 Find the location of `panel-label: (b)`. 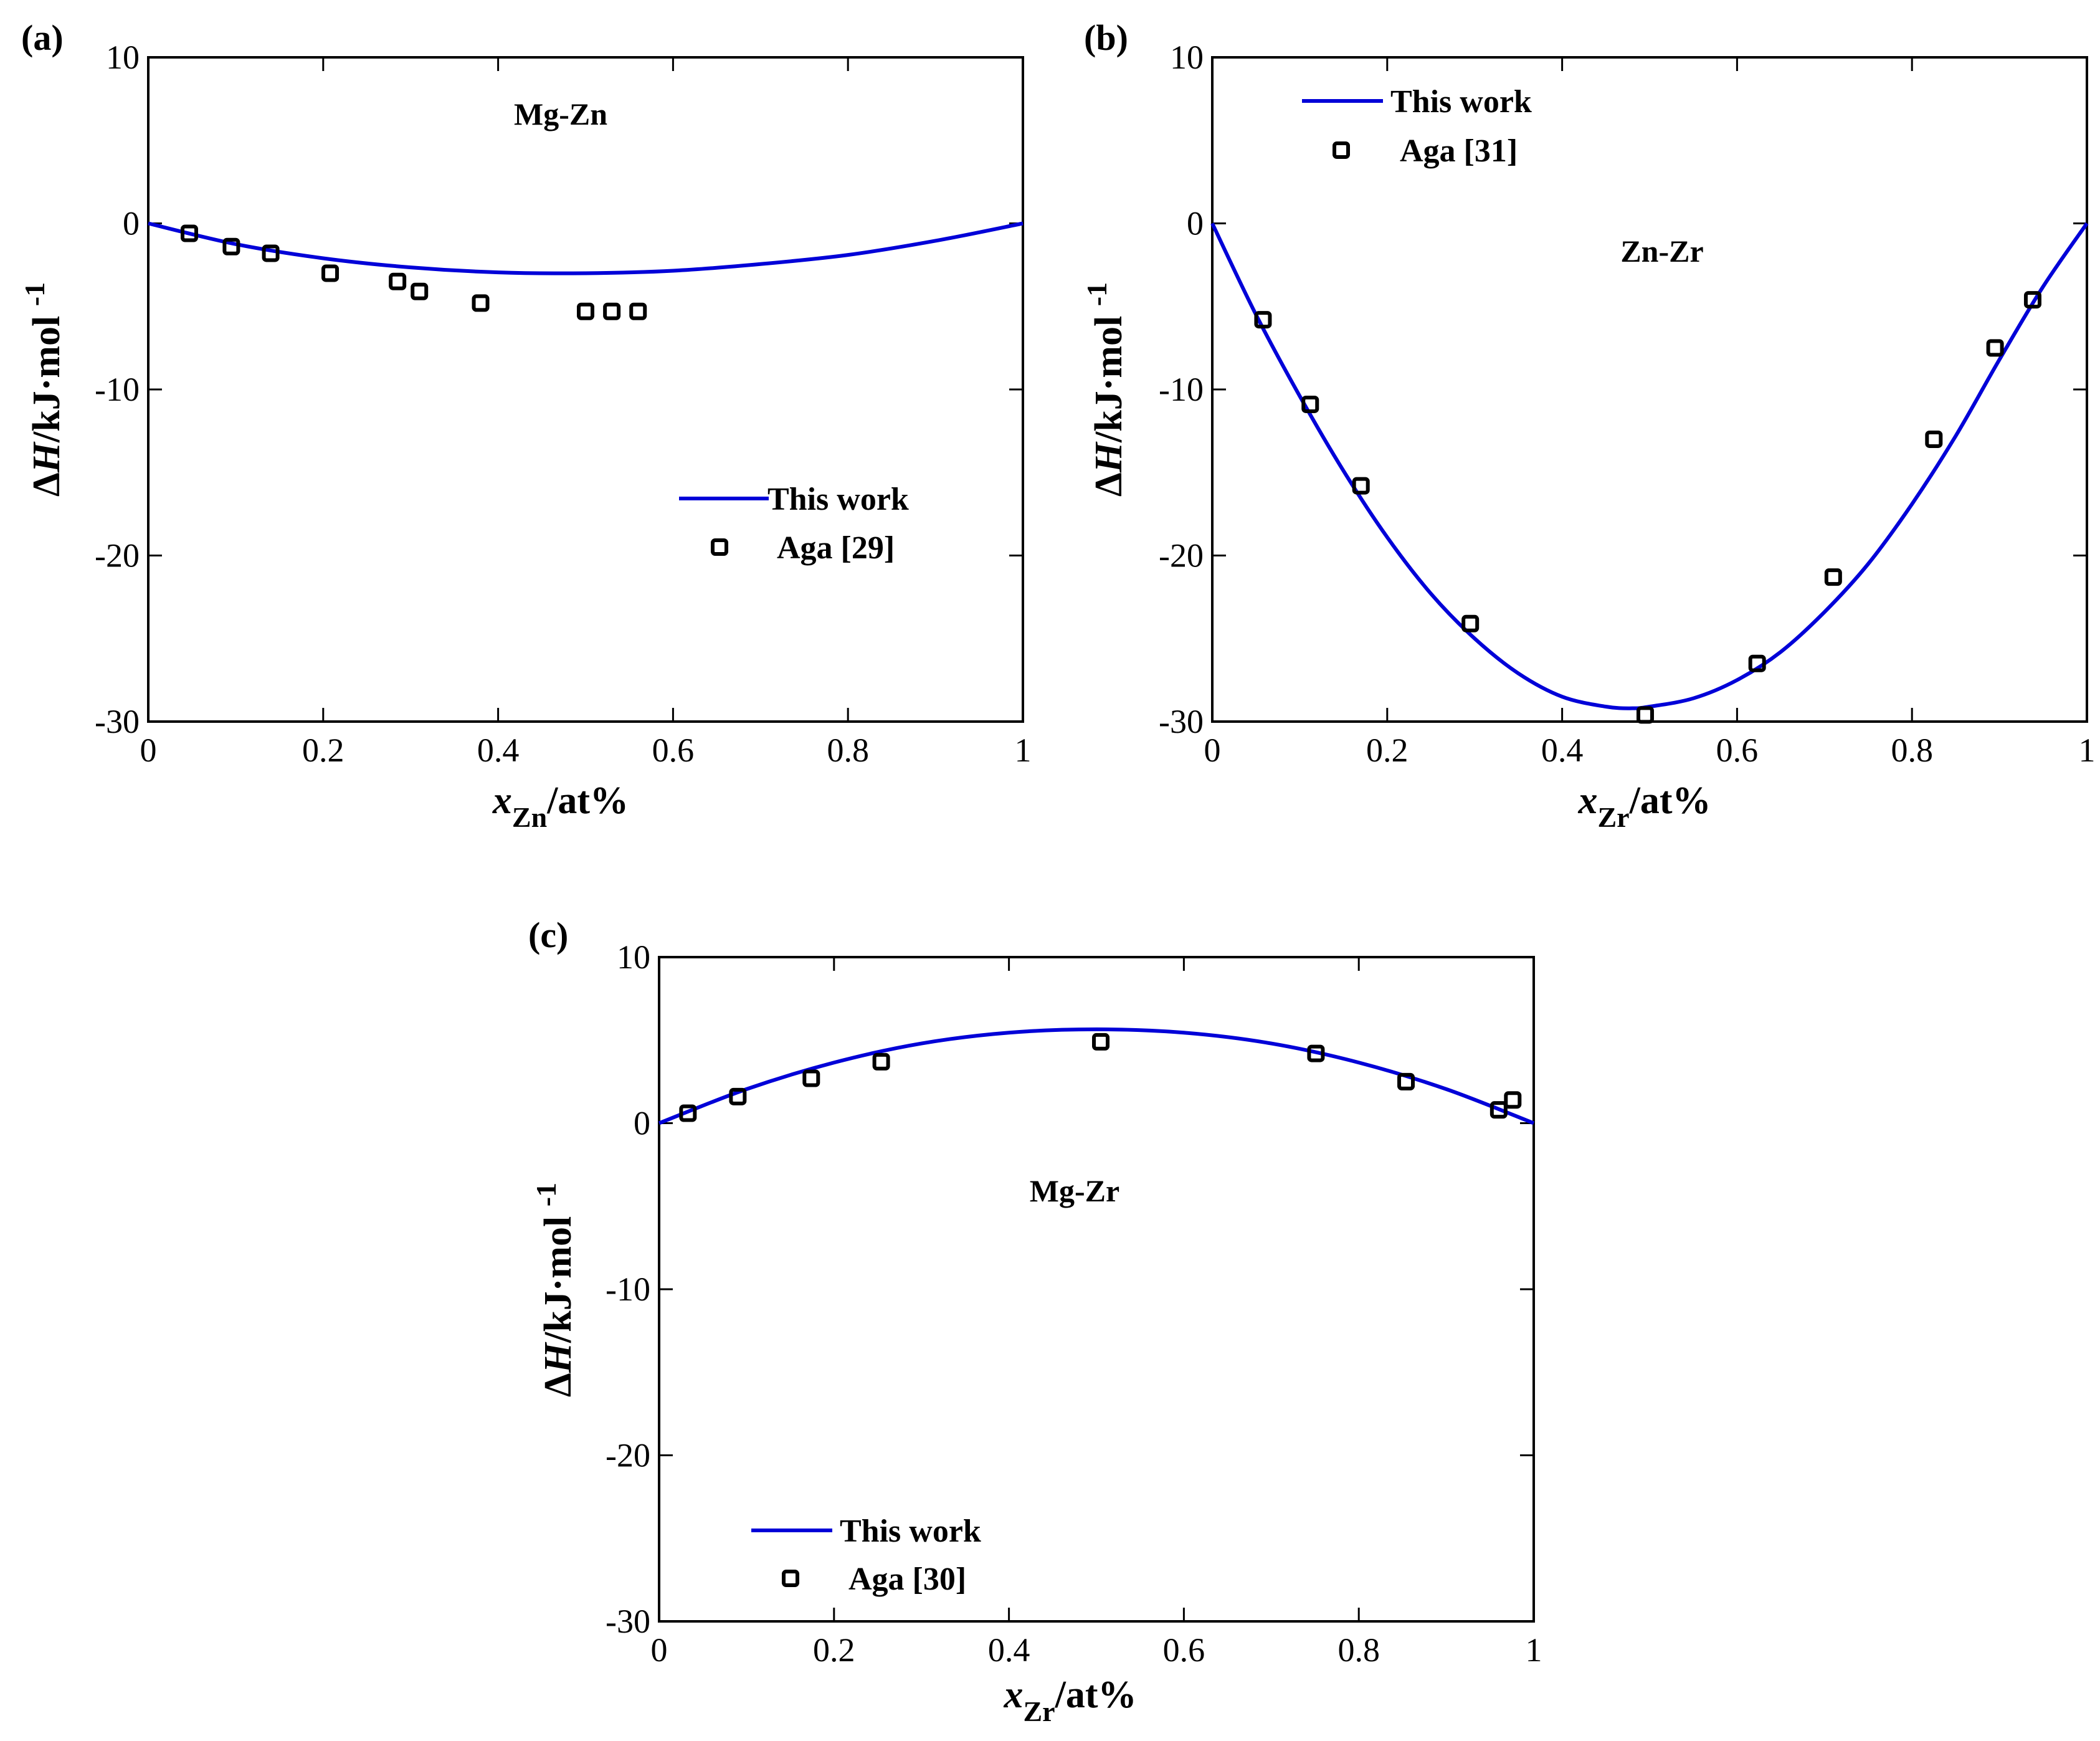

panel-label: (b) is located at coordinates (1106, 37).